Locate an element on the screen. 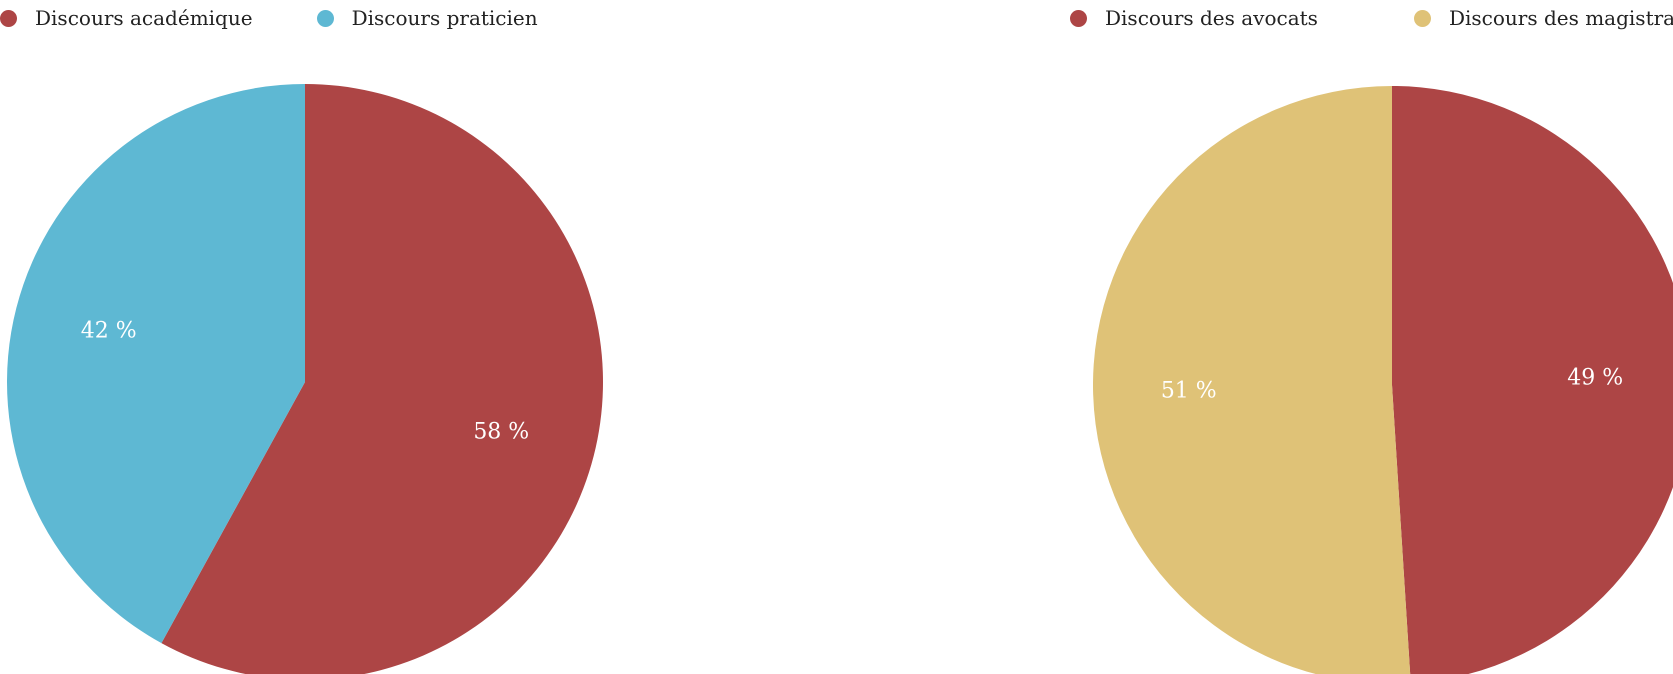  legend: Discours académique Discours praticien is located at coordinates (301, 18).